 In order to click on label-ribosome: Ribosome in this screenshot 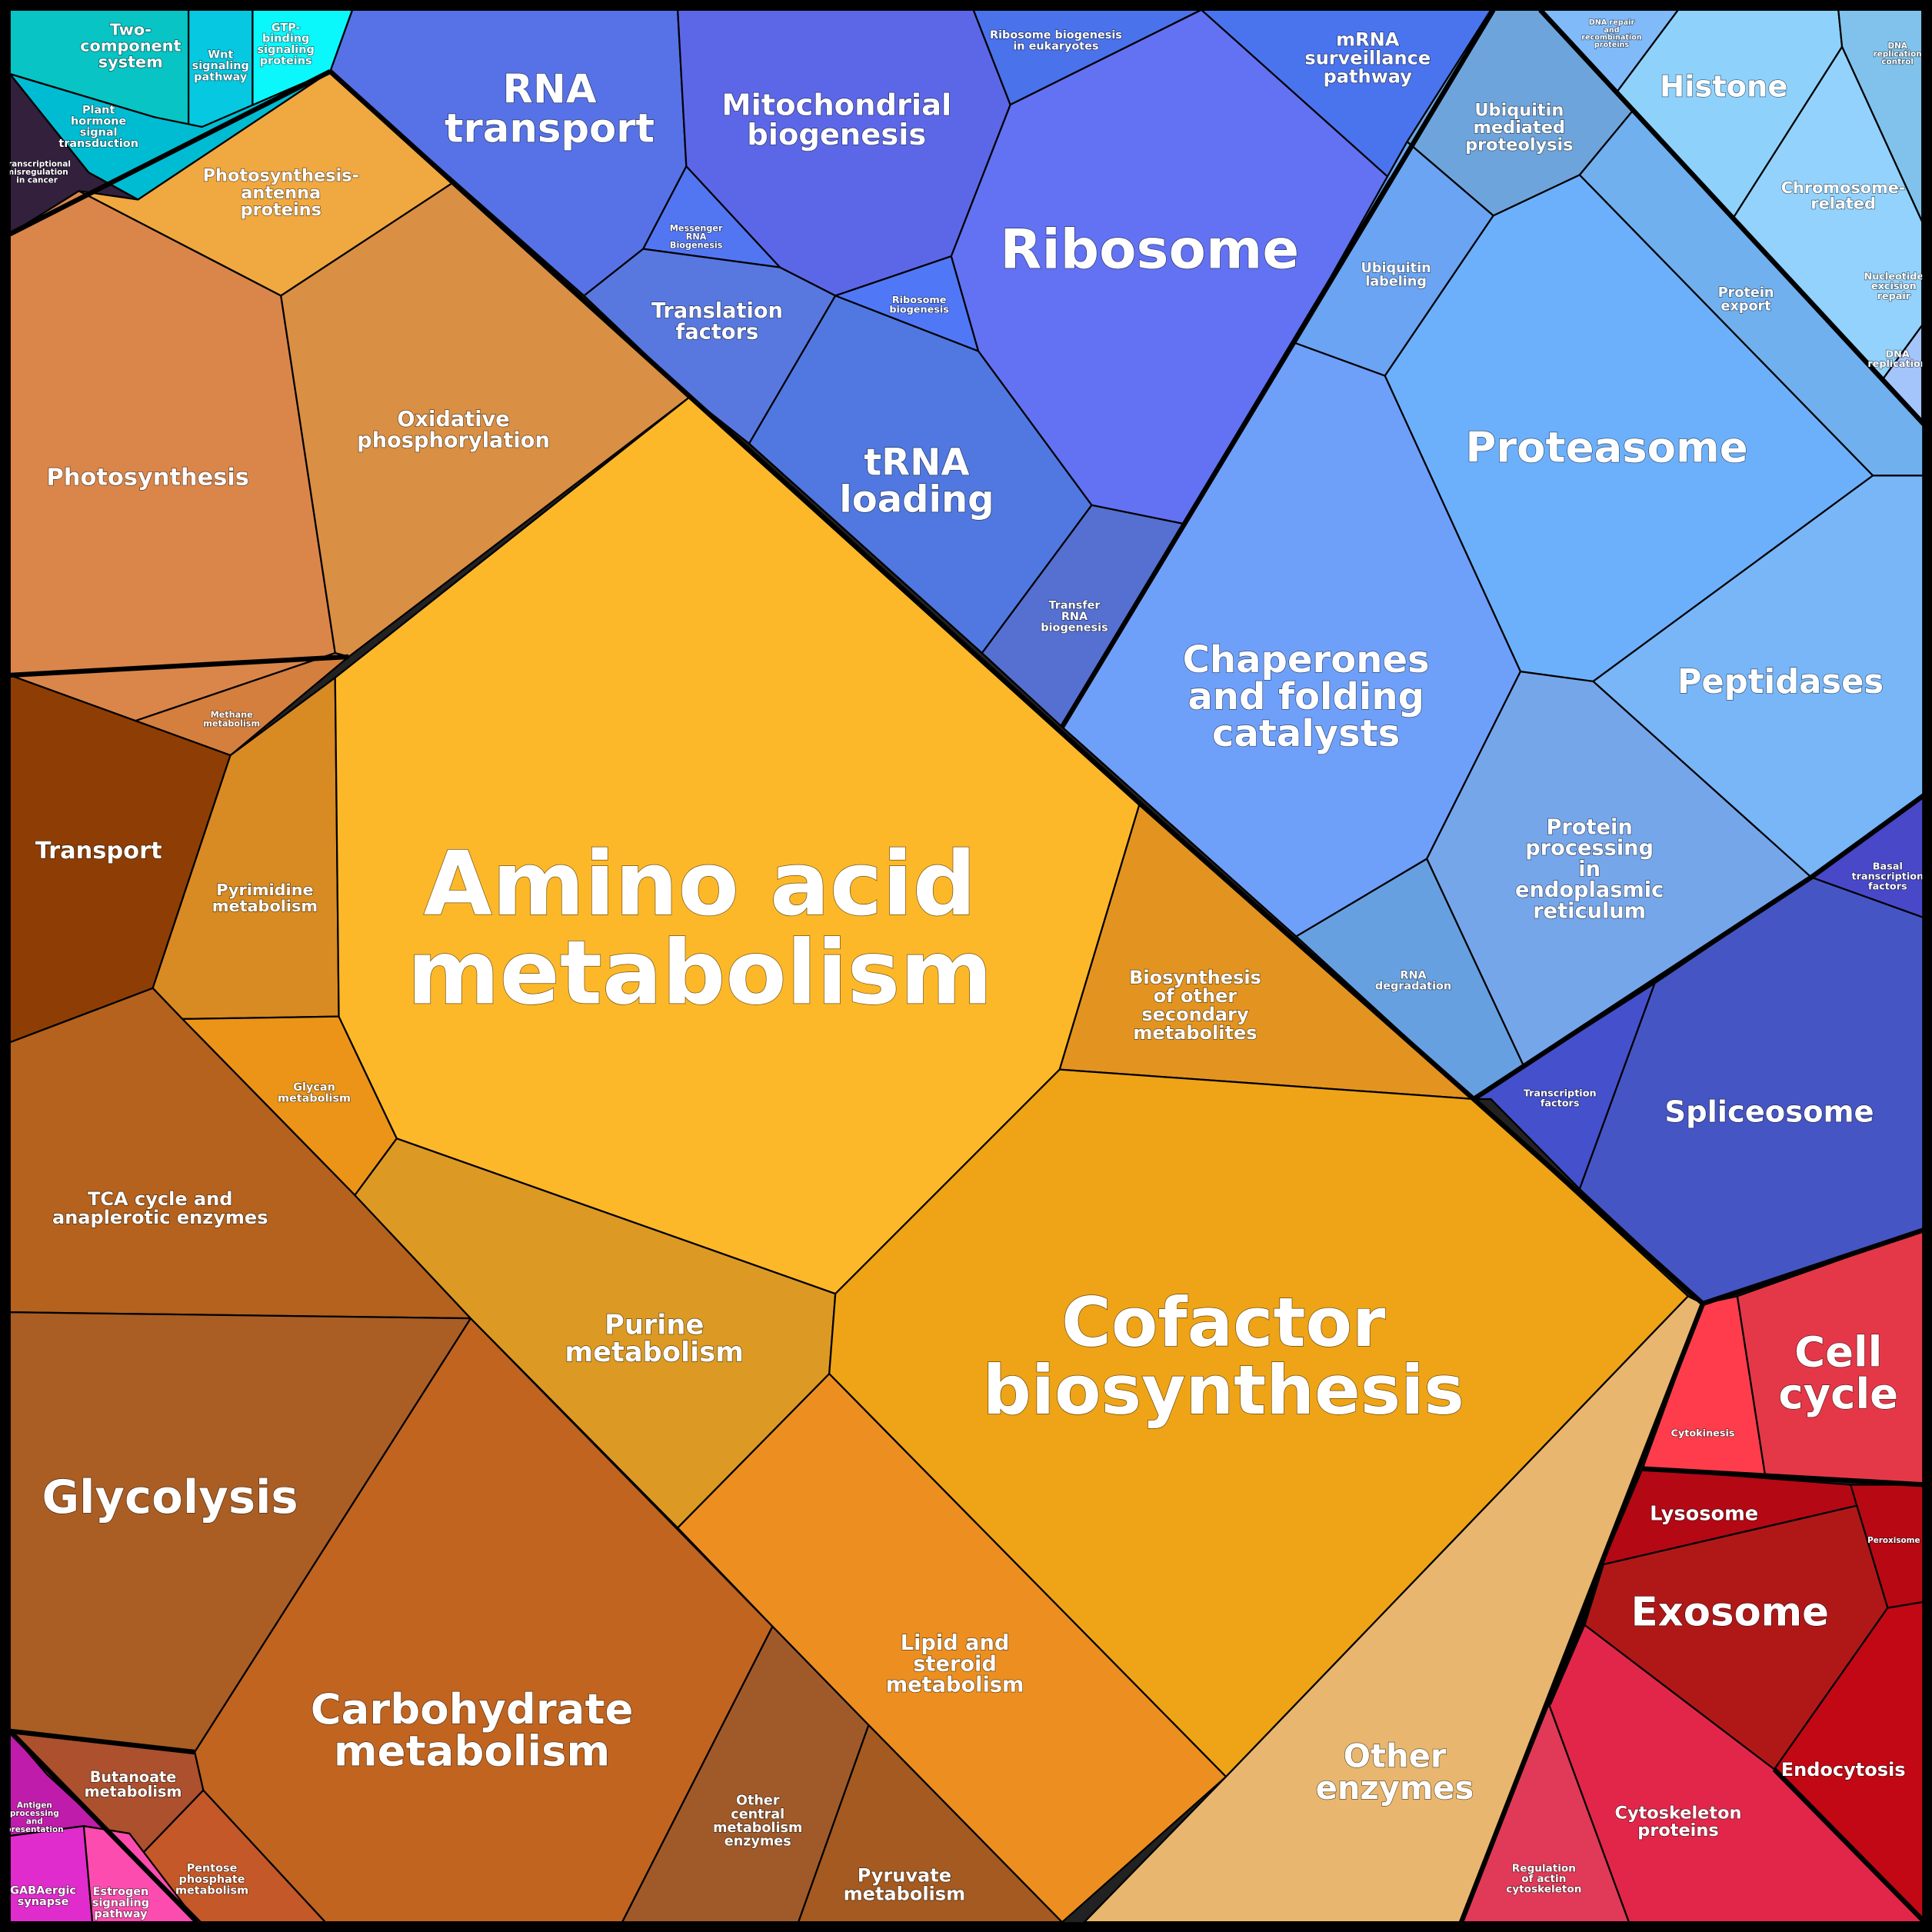, I will do `click(1149, 249)`.